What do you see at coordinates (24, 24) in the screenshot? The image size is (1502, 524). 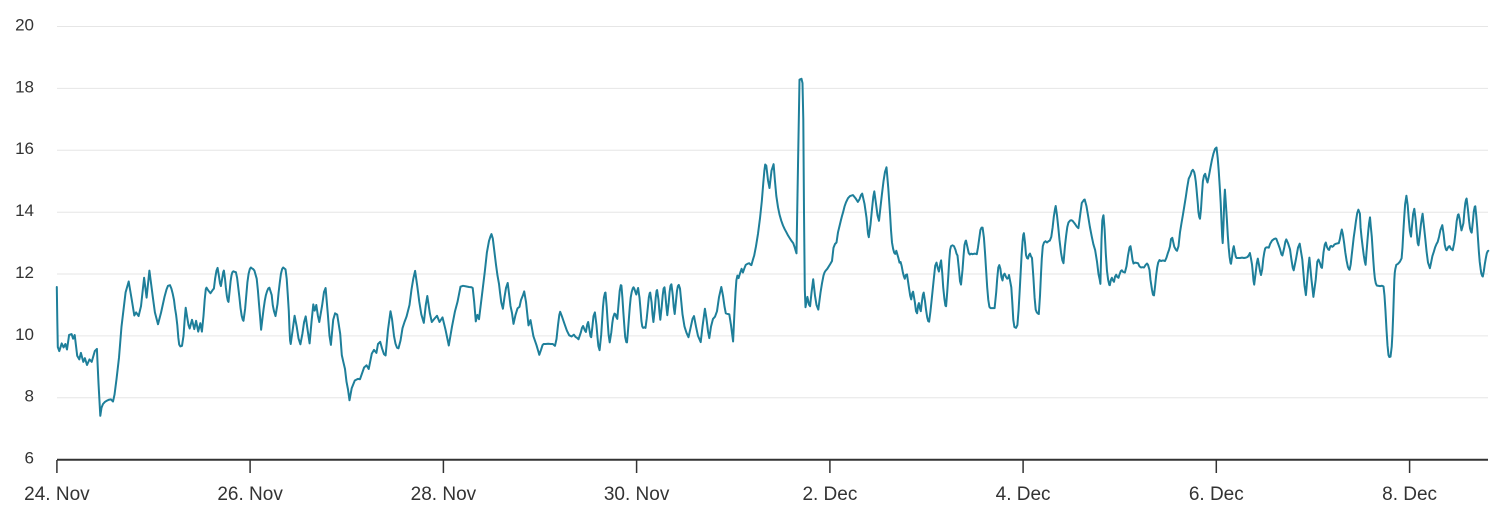 I see `svg-text: 20` at bounding box center [24, 24].